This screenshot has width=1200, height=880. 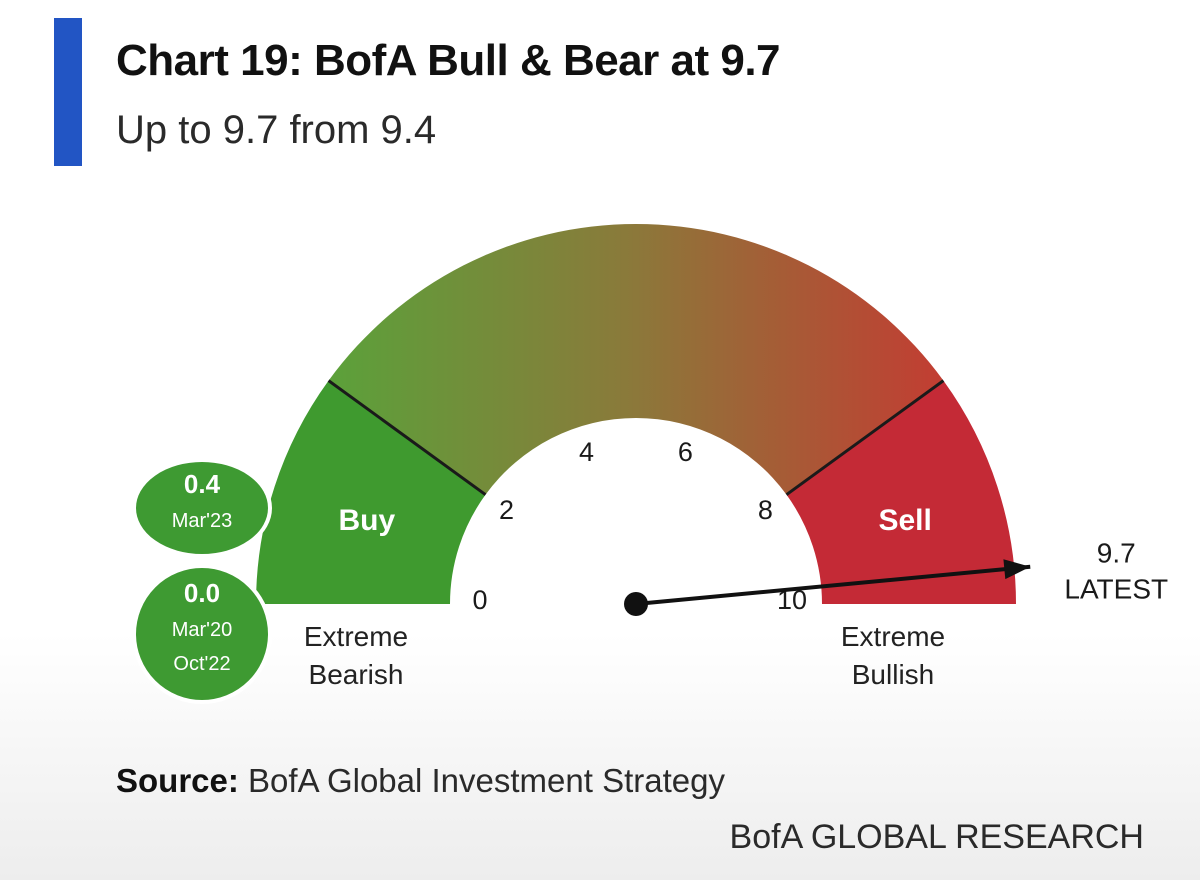 What do you see at coordinates (586, 452) in the screenshot?
I see `tick-label: 4` at bounding box center [586, 452].